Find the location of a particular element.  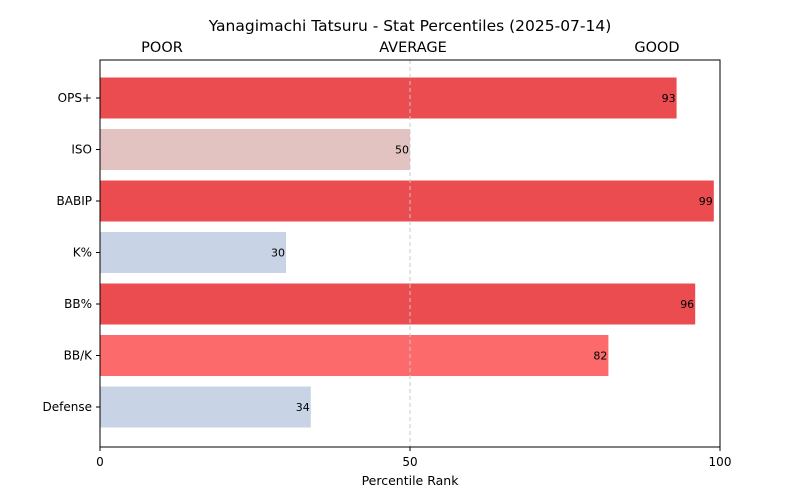

x-axis-label: Percentile Rank is located at coordinates (411, 480).